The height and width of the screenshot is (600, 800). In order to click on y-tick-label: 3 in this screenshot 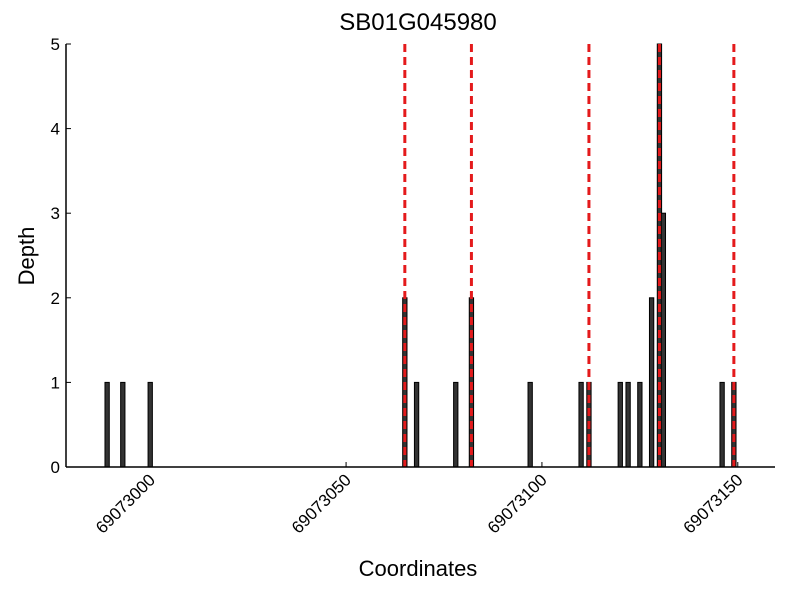, I will do `click(55, 213)`.